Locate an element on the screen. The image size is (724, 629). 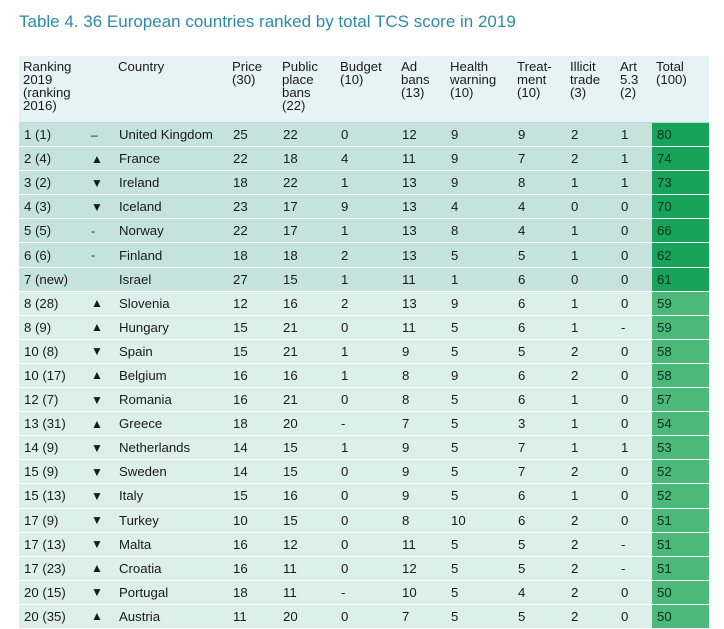
cell-treatment: 4 is located at coordinates (539, 231).